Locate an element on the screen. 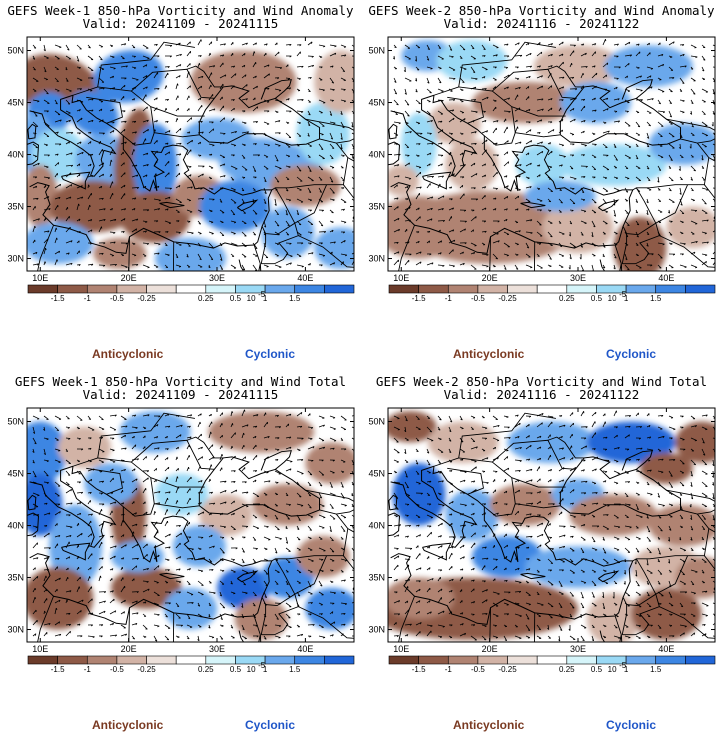 The height and width of the screenshot is (742, 722). panel-valid-dates: Valid: 20241109 - 20241115 is located at coordinates (180, 394).